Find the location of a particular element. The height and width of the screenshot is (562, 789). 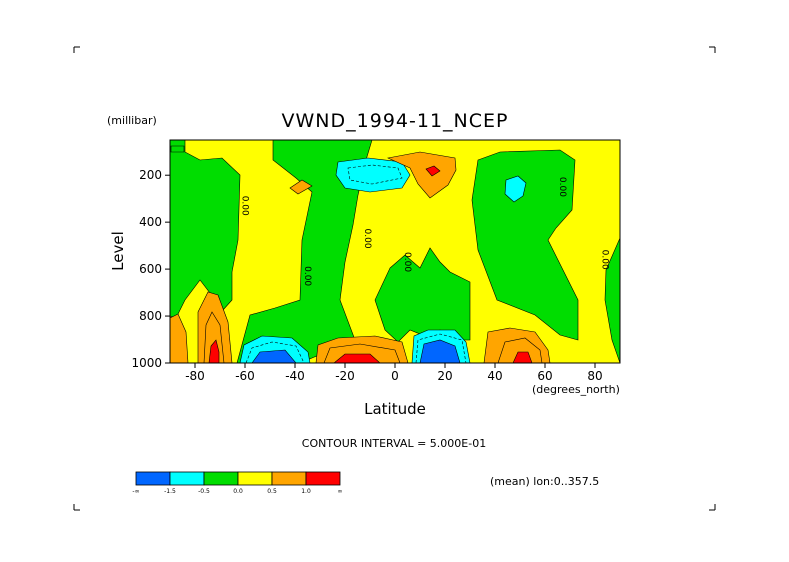

x-tick-label: -60 is located at coordinates (245, 376).